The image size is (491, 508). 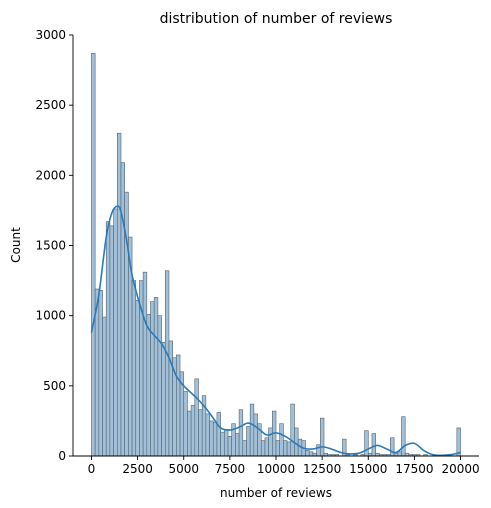 I want to click on y-axis-label: Count, so click(x=16, y=245).